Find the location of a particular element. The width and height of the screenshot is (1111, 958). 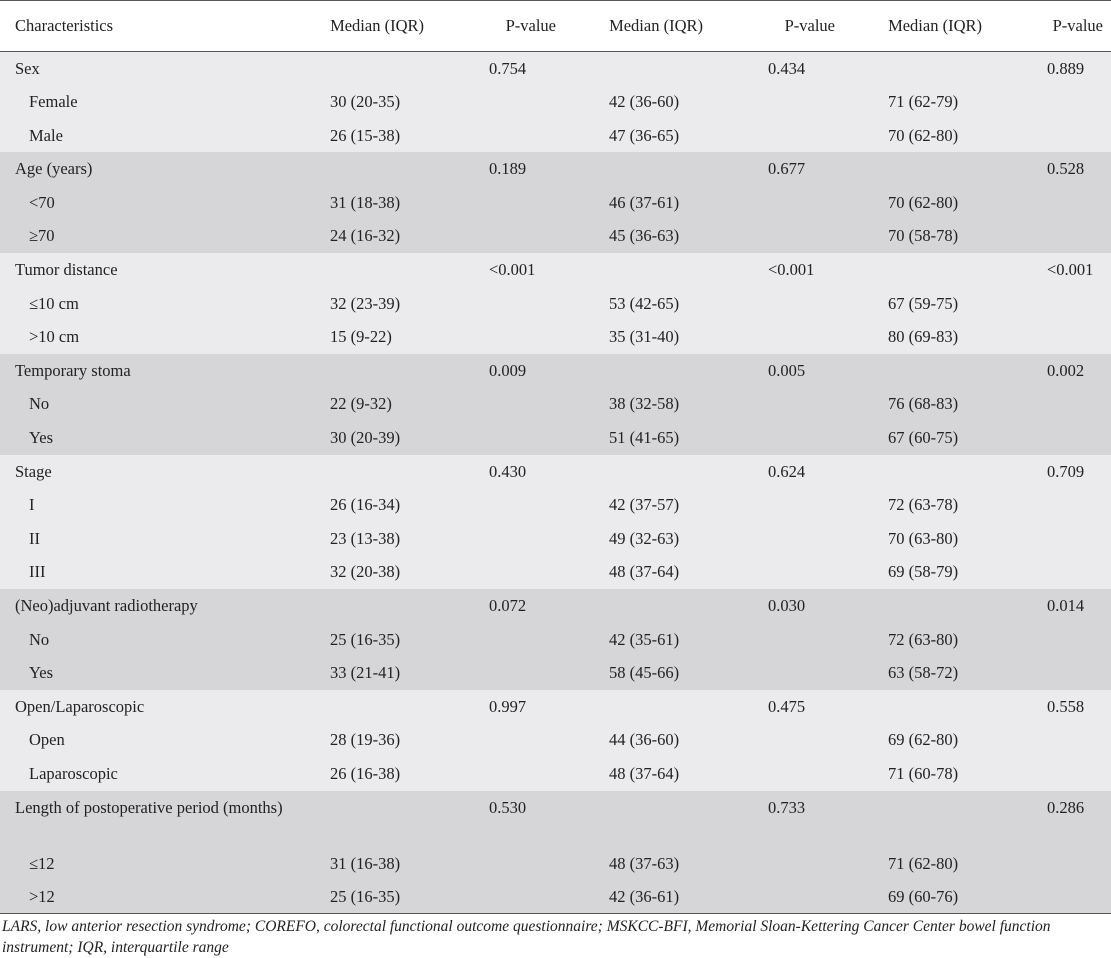

header-median-2: Median (IQR) is located at coordinates (656, 25).